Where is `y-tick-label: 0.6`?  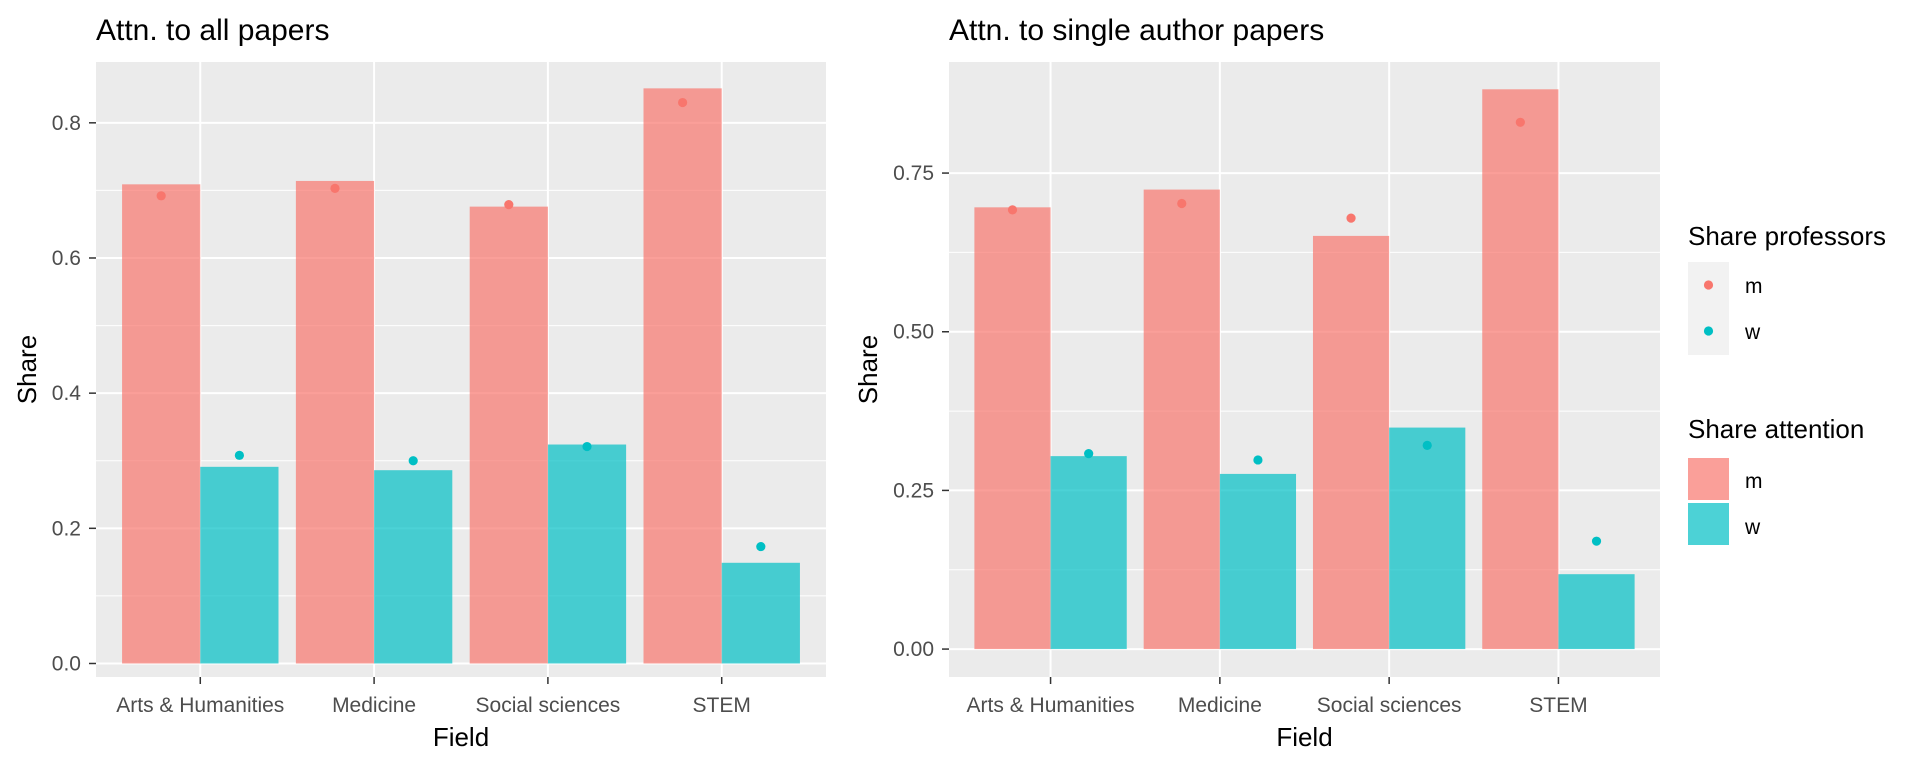 y-tick-label: 0.6 is located at coordinates (66, 258).